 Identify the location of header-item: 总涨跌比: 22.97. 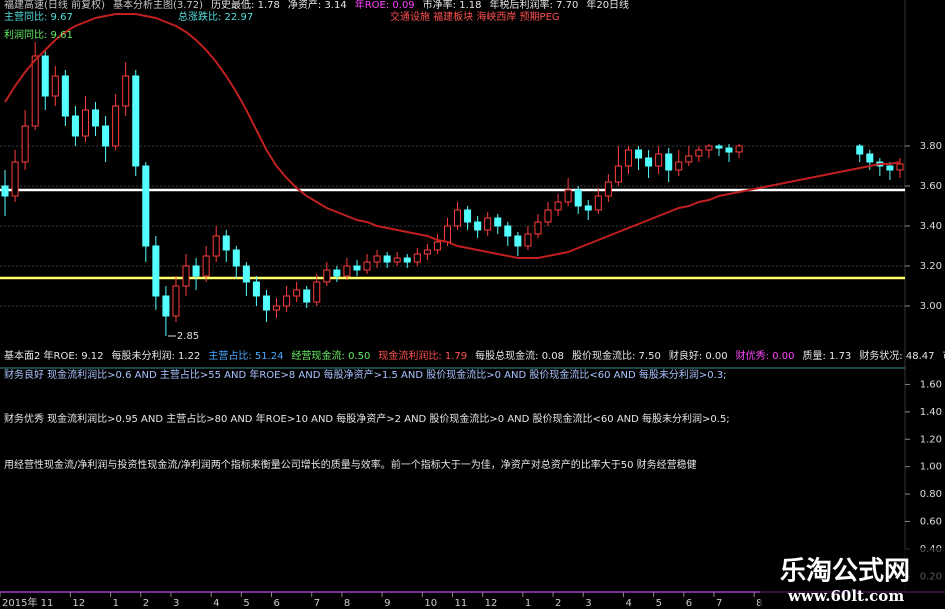
(216, 17).